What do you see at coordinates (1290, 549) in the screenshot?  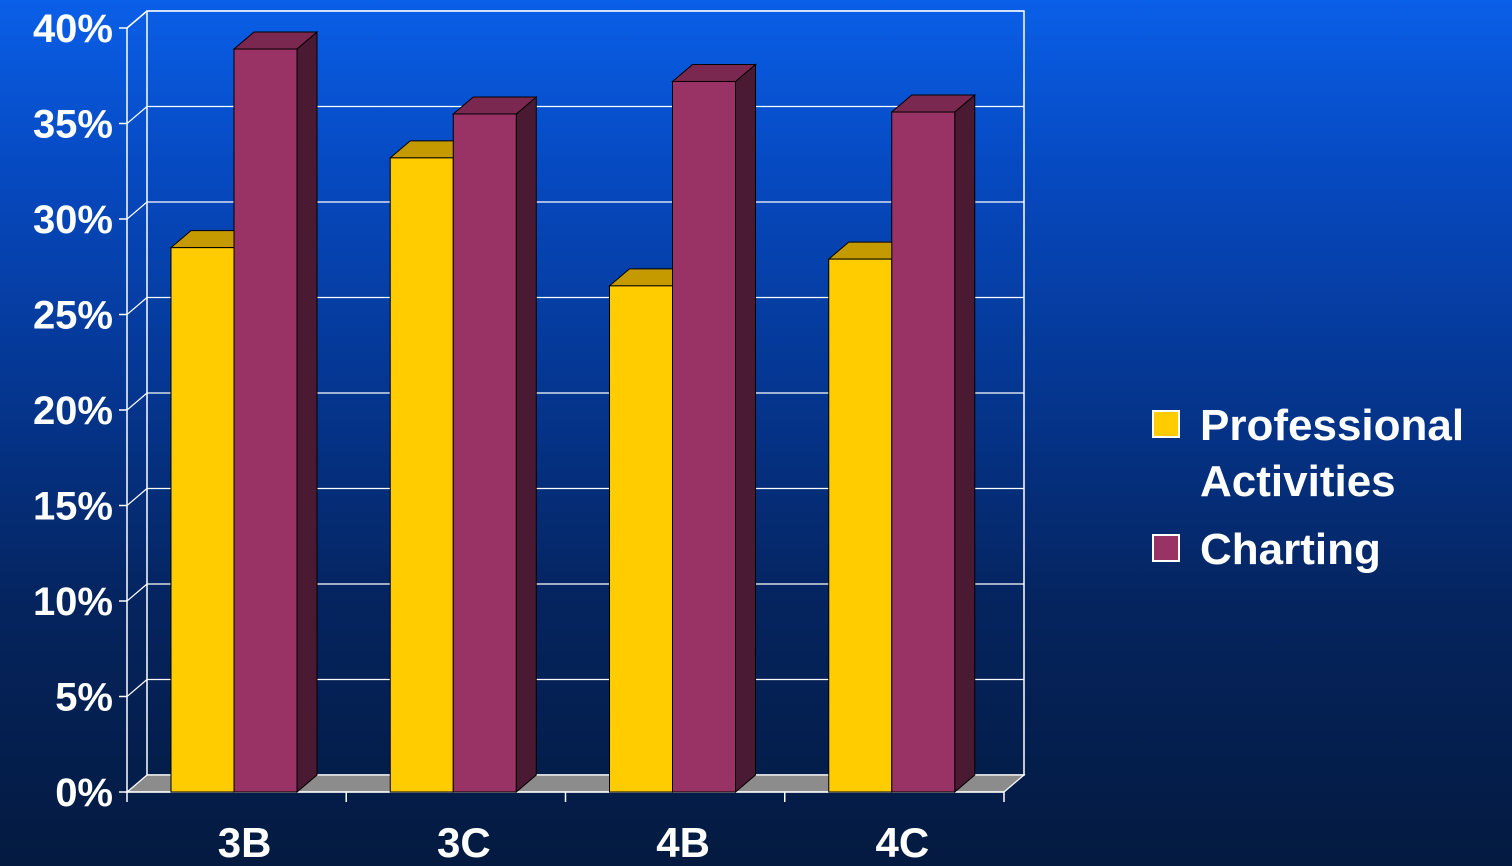 I see `legend-label-charting: Charting` at bounding box center [1290, 549].